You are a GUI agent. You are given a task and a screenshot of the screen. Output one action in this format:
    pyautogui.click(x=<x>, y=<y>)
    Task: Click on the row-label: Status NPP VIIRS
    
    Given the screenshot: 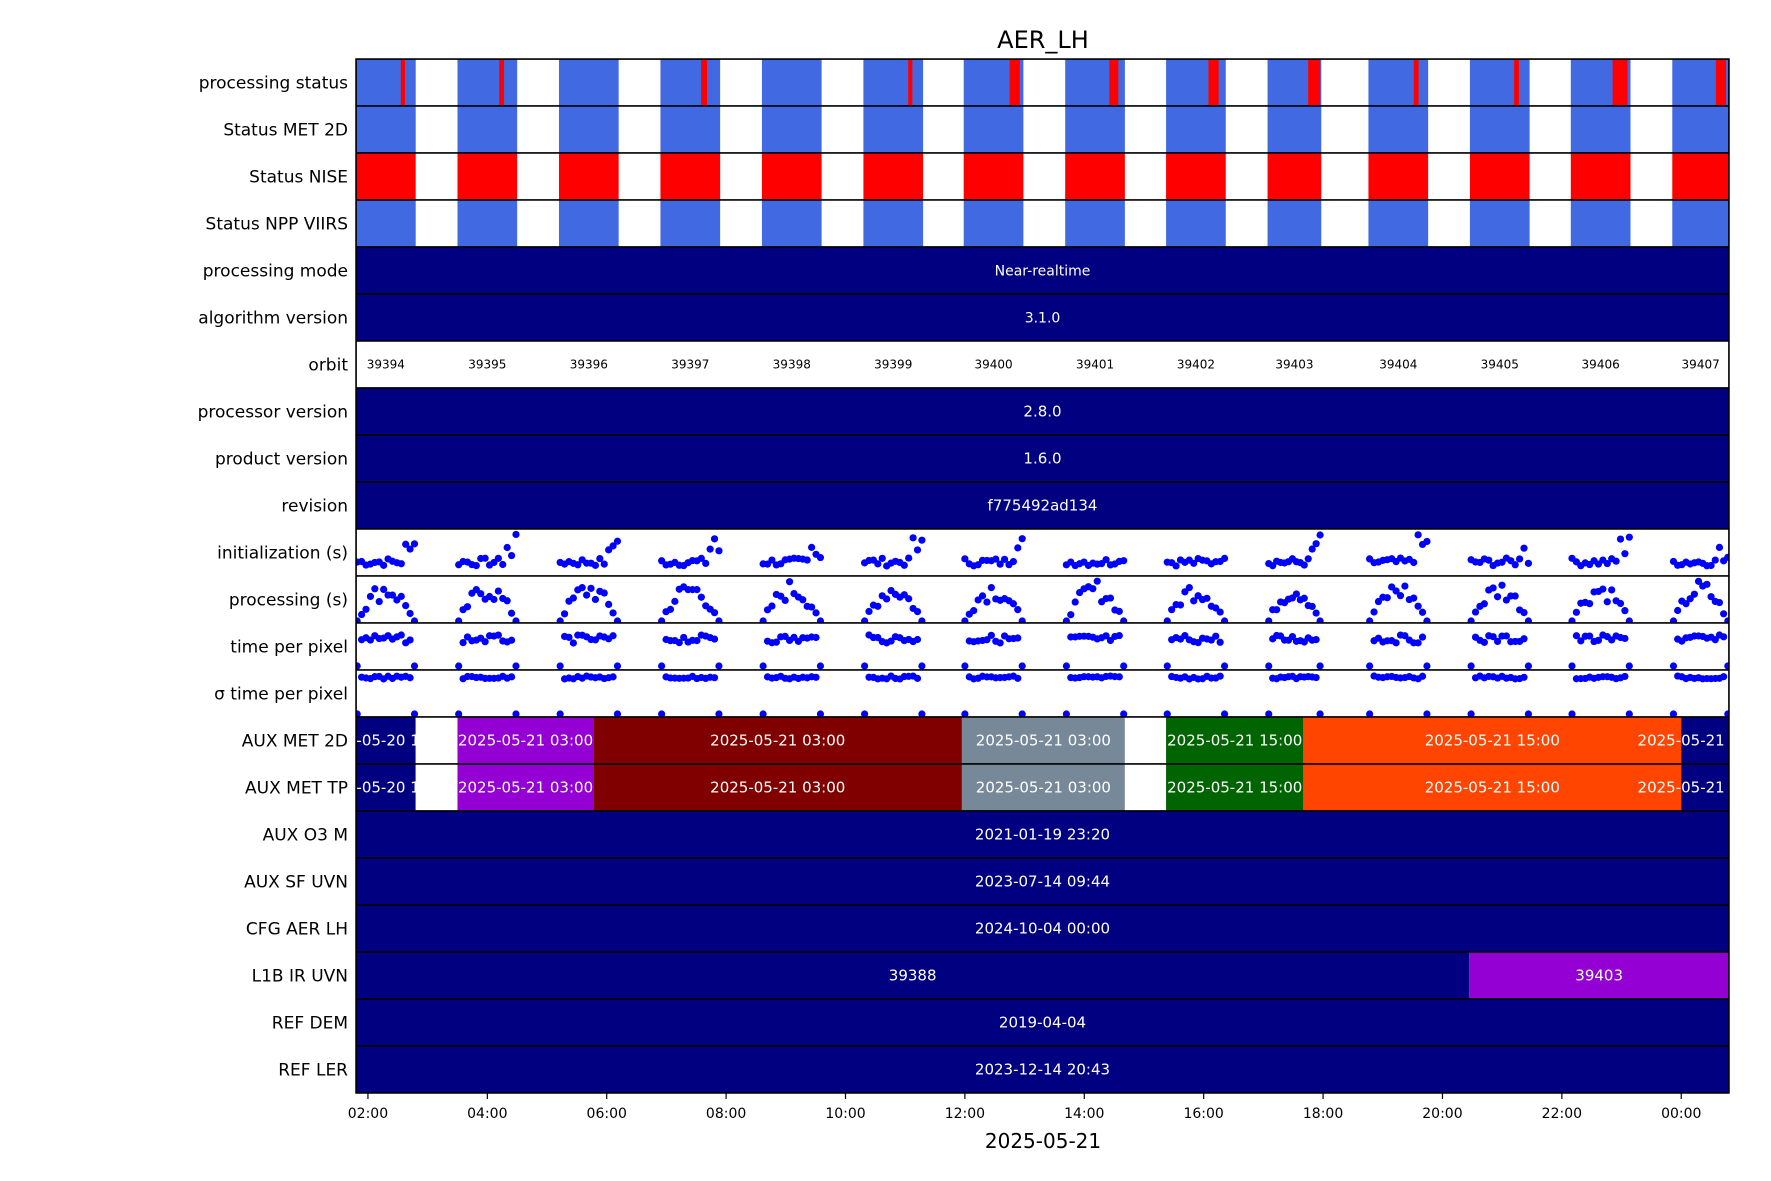 What is the action you would take?
    pyautogui.click(x=277, y=225)
    